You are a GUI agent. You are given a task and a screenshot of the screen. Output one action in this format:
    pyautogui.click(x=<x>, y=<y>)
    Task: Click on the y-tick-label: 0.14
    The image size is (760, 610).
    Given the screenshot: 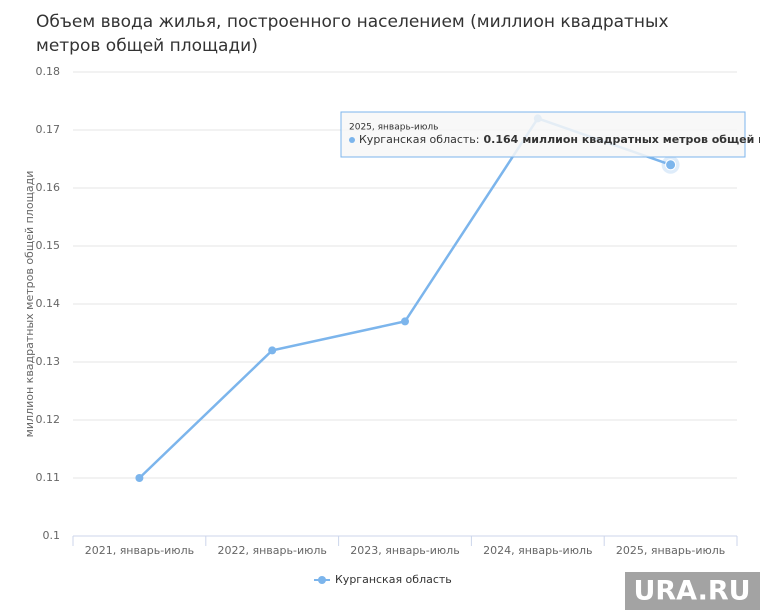 What is the action you would take?
    pyautogui.click(x=48, y=303)
    